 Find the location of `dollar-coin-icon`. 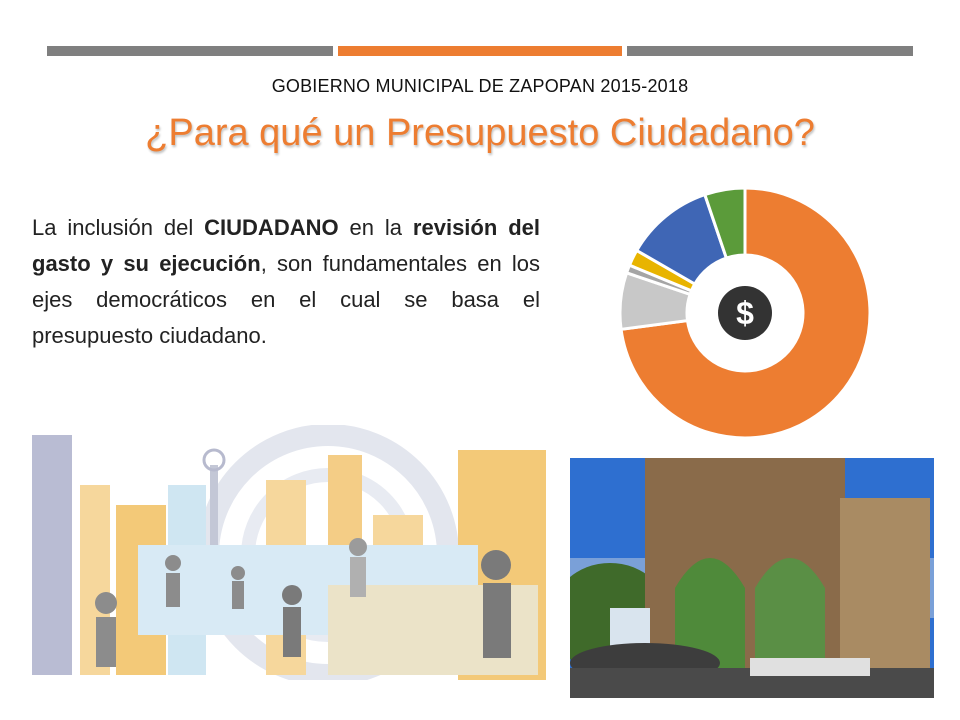

dollar-coin-icon is located at coordinates (745, 313).